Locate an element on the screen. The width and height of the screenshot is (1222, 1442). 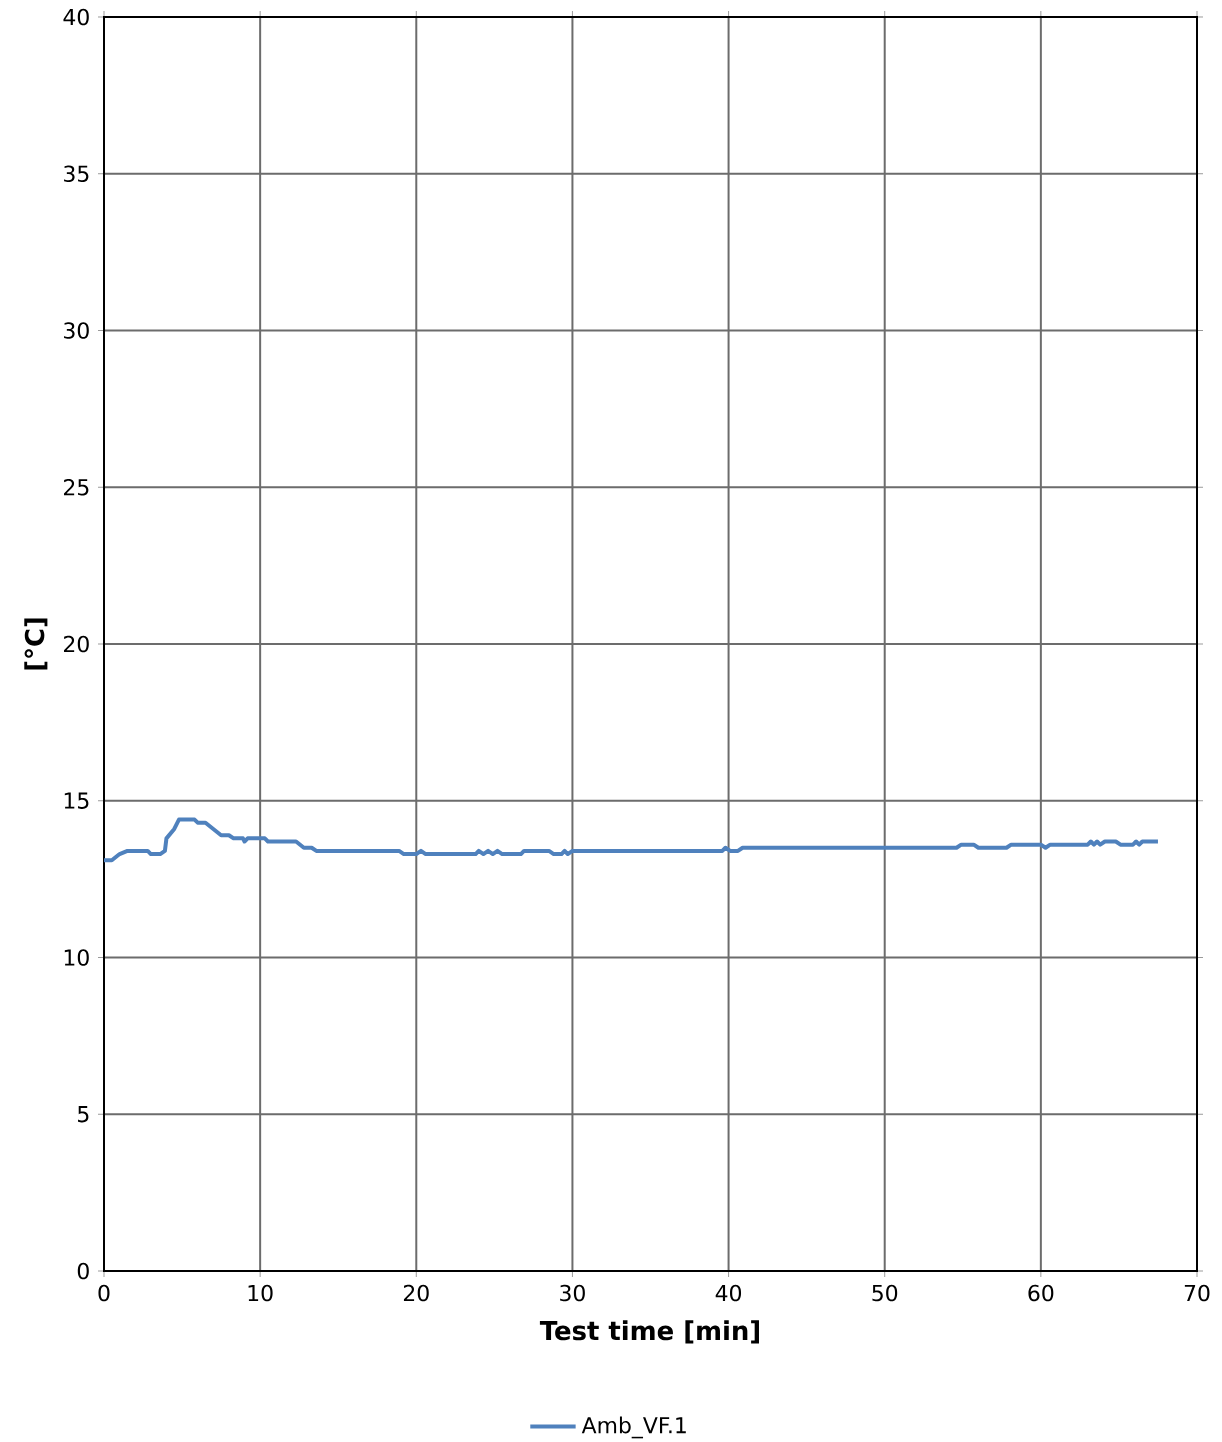
y-tick-label: 30 is located at coordinates (76, 330).